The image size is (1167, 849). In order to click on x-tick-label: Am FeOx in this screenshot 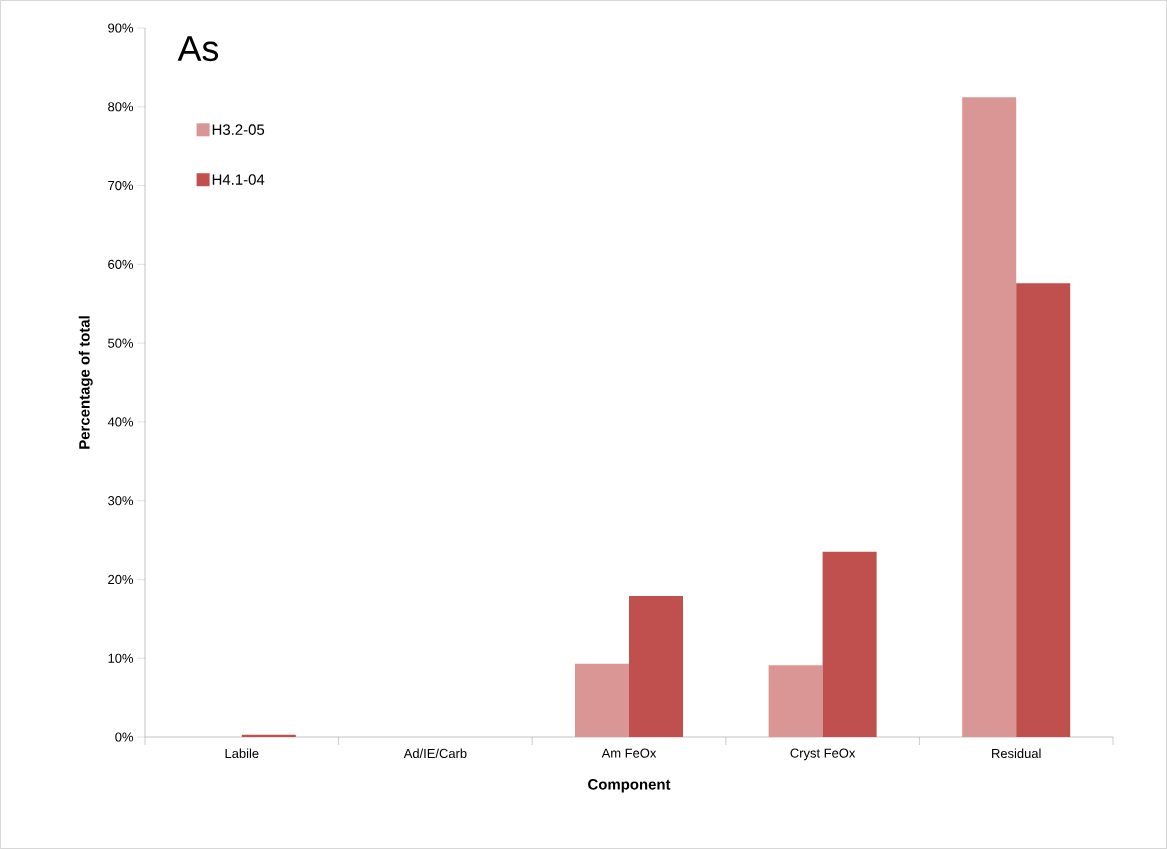, I will do `click(629, 753)`.